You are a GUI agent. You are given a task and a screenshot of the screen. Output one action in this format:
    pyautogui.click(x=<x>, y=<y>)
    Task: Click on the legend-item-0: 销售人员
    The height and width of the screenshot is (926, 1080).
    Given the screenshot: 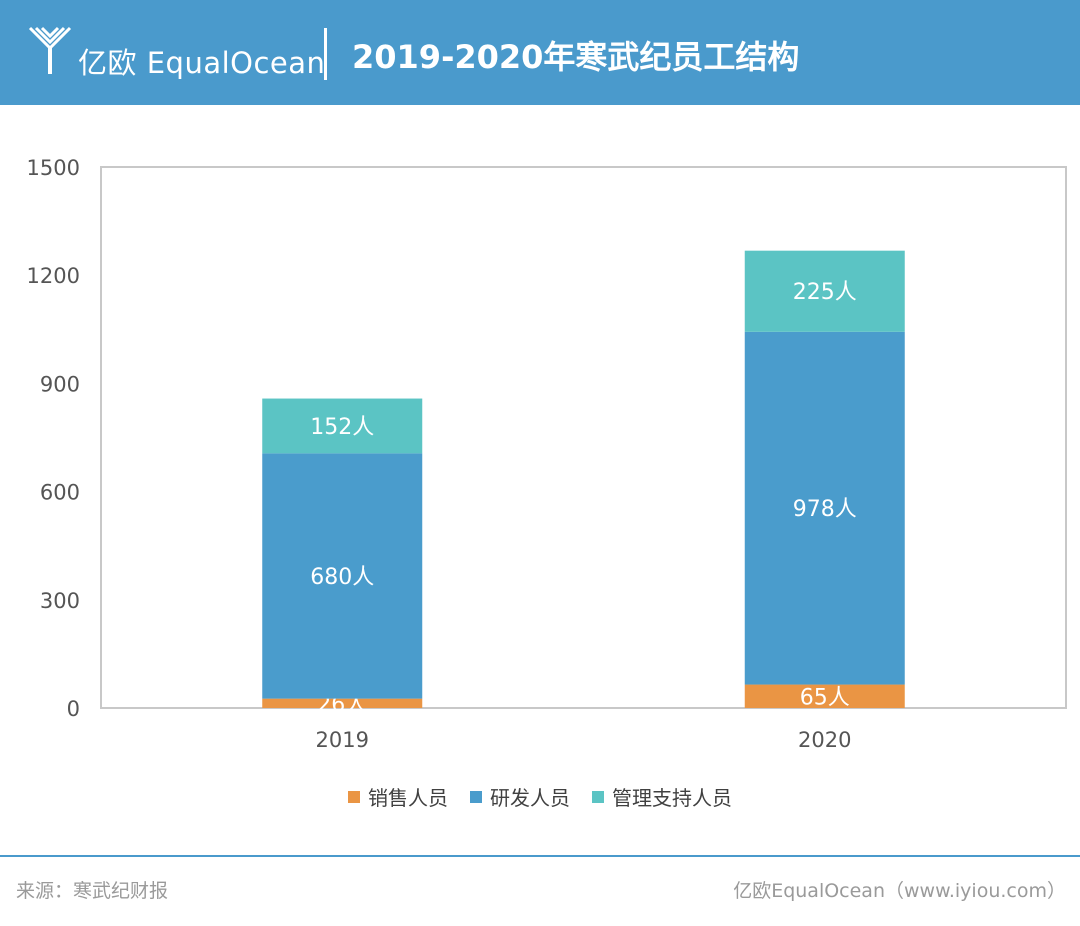 What is the action you would take?
    pyautogui.click(x=398, y=796)
    